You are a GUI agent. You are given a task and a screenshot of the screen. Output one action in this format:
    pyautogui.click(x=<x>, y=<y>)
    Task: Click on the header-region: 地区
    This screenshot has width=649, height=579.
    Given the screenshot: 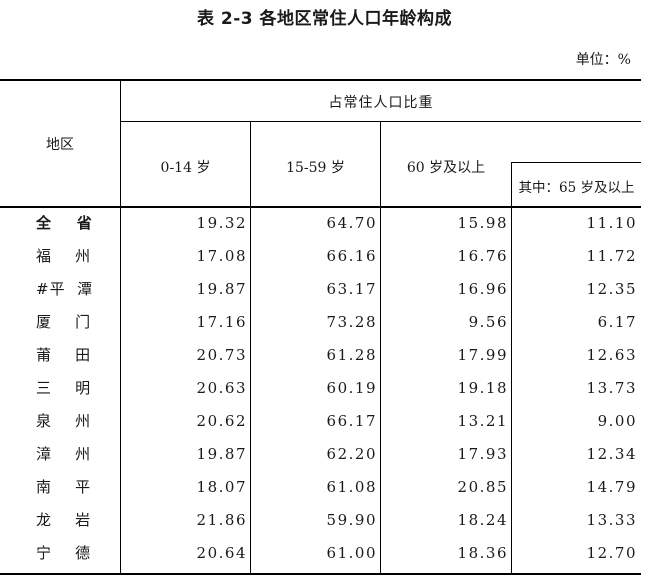 What is the action you would take?
    pyautogui.click(x=60, y=145)
    